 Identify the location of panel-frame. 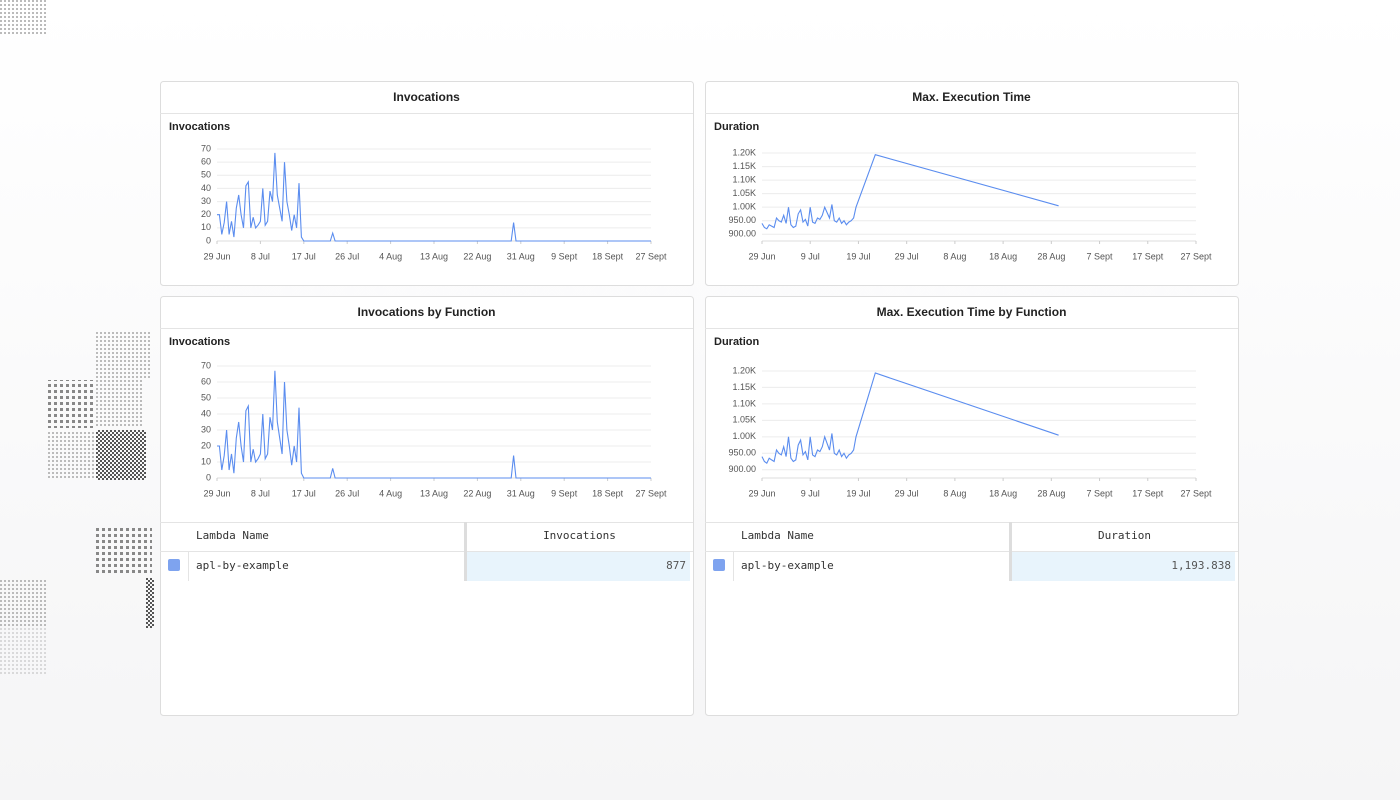
(427, 183).